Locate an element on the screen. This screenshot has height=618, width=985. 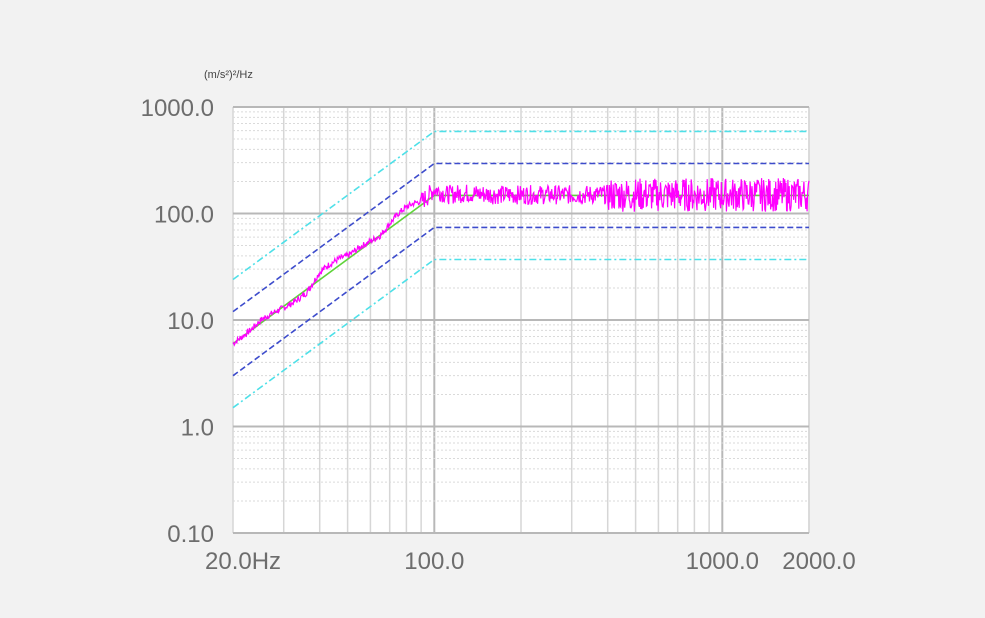
y-tick-label: 1.0 is located at coordinates (197, 428).